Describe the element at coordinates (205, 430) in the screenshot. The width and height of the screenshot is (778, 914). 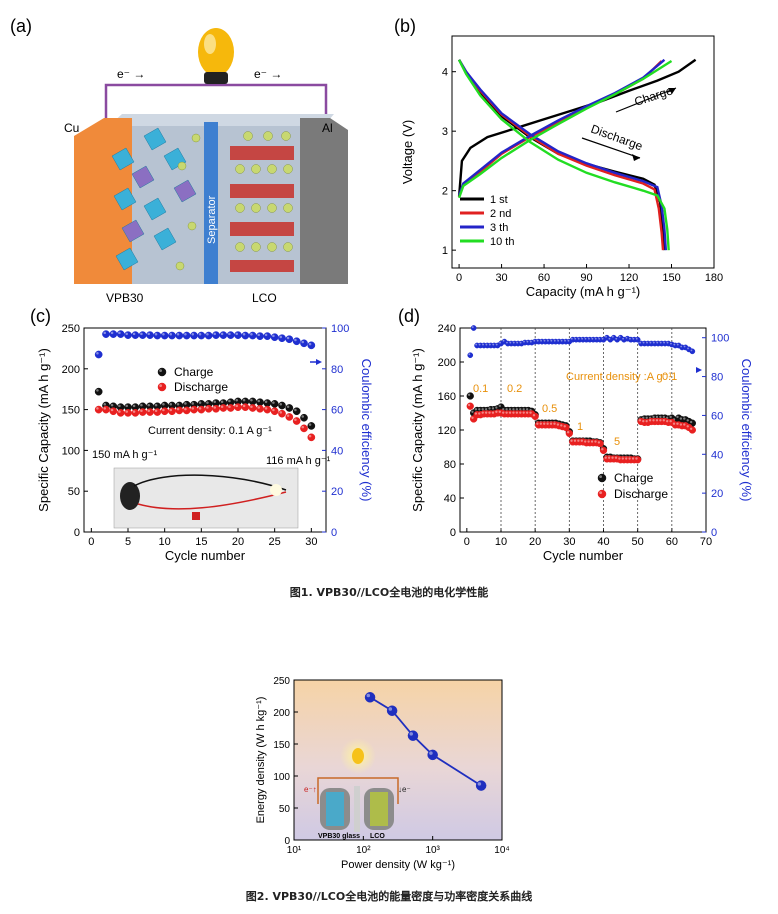
I see `plot-frame` at that location.